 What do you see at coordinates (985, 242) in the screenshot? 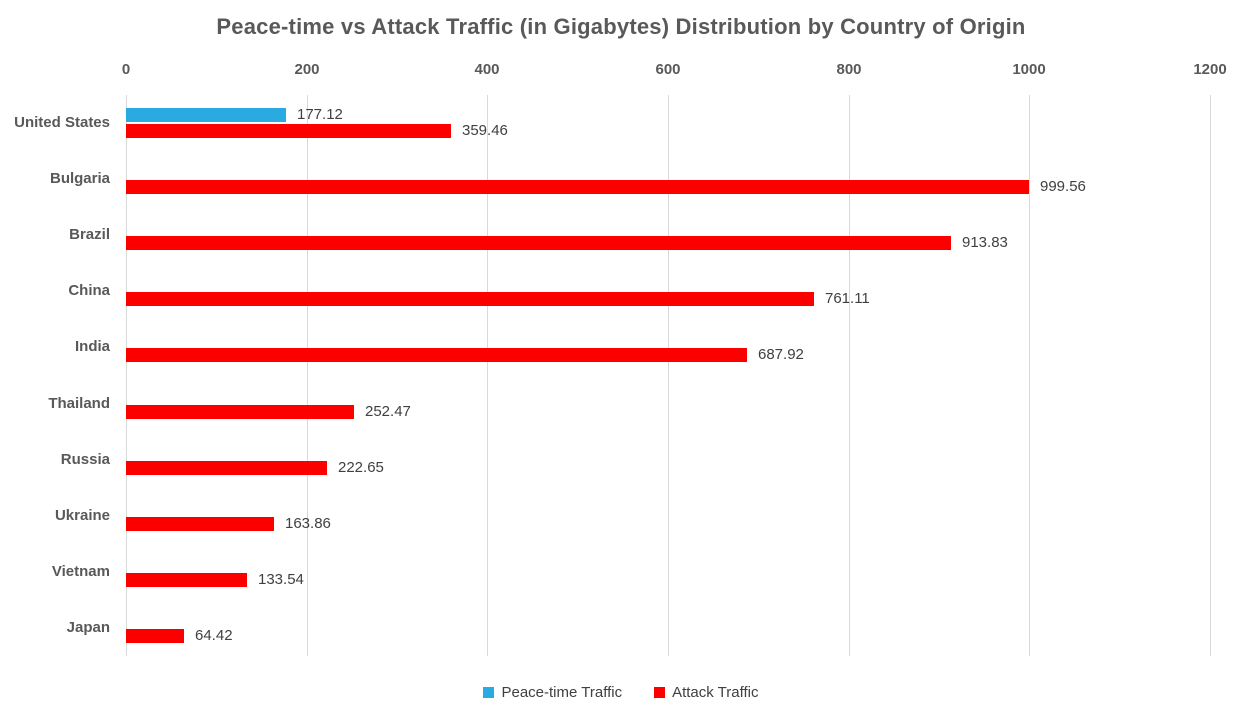
I see `value-label: 913.83` at bounding box center [985, 242].